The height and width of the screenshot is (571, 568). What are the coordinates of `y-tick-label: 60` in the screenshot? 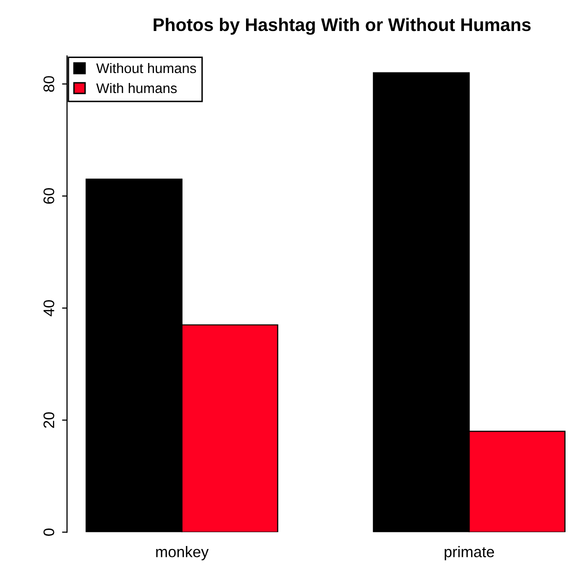 It's located at (48, 196).